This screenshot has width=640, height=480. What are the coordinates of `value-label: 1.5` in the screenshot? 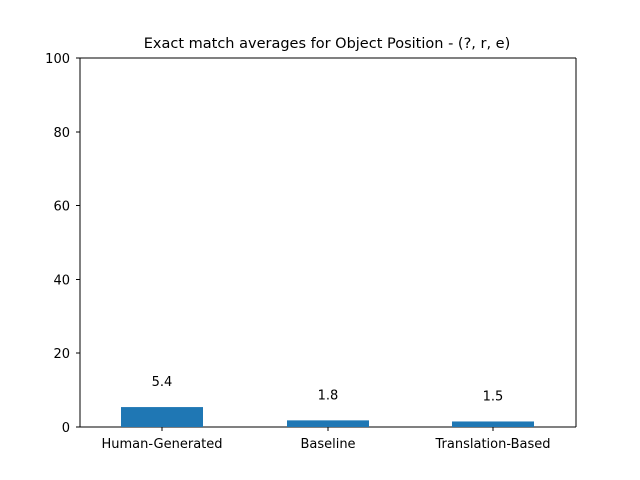 It's located at (493, 396).